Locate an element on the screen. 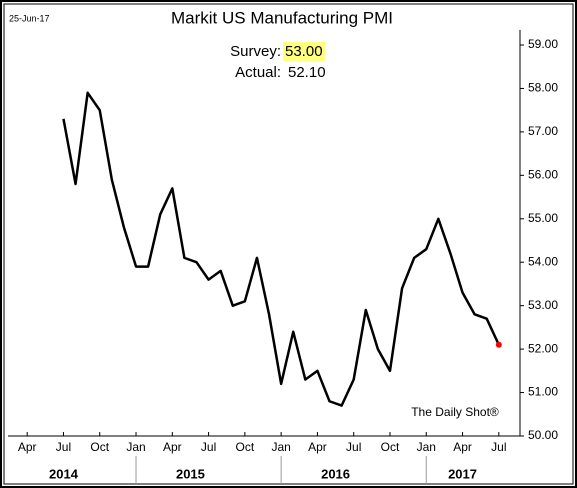 This screenshot has height=488, width=577. y-tick-label: 58.00 is located at coordinates (543, 88).